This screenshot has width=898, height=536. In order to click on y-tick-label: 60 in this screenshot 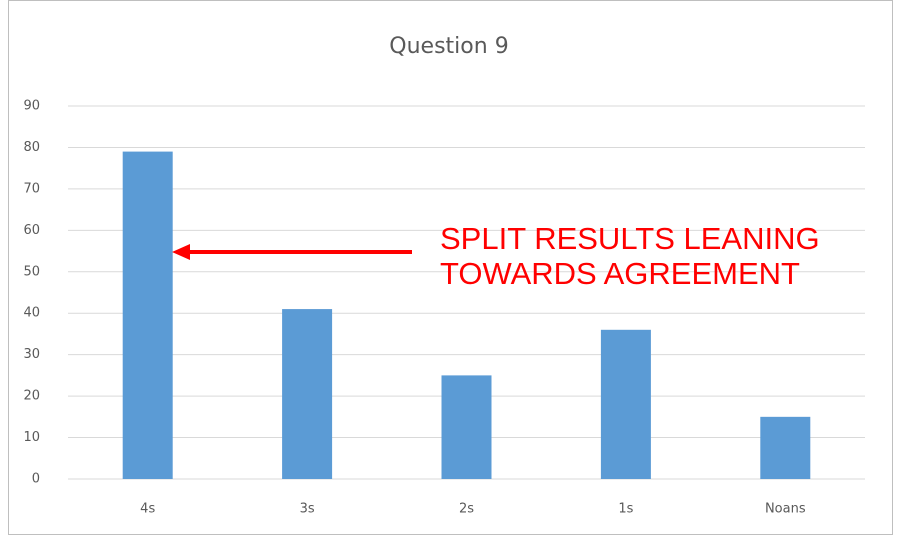, I will do `click(31, 230)`.